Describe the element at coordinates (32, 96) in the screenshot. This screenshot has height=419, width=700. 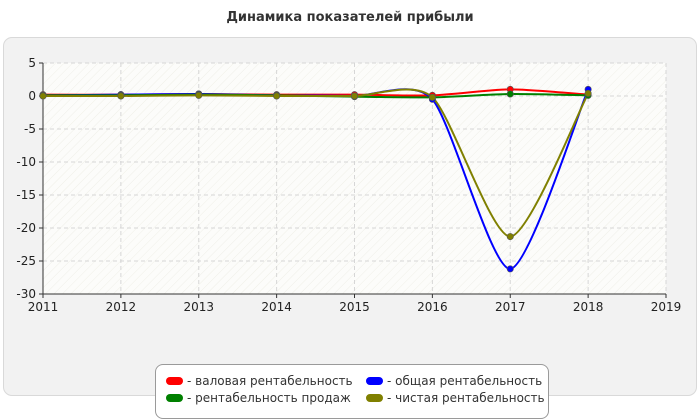
I see `y-tick-label-1: 0` at that location.